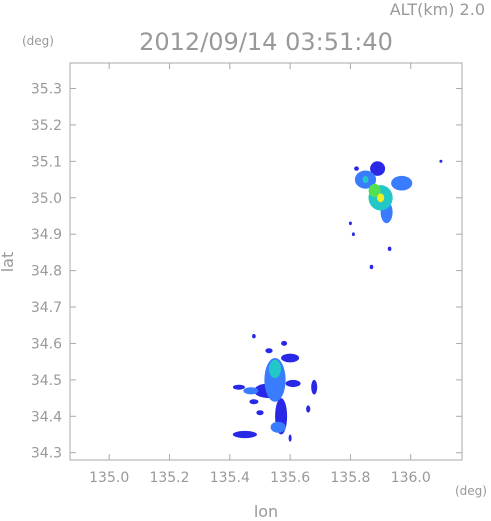 Image resolution: width=491 pixels, height=521 pixels. What do you see at coordinates (411, 478) in the screenshot?
I see `x-tick-label: 136.0` at bounding box center [411, 478].